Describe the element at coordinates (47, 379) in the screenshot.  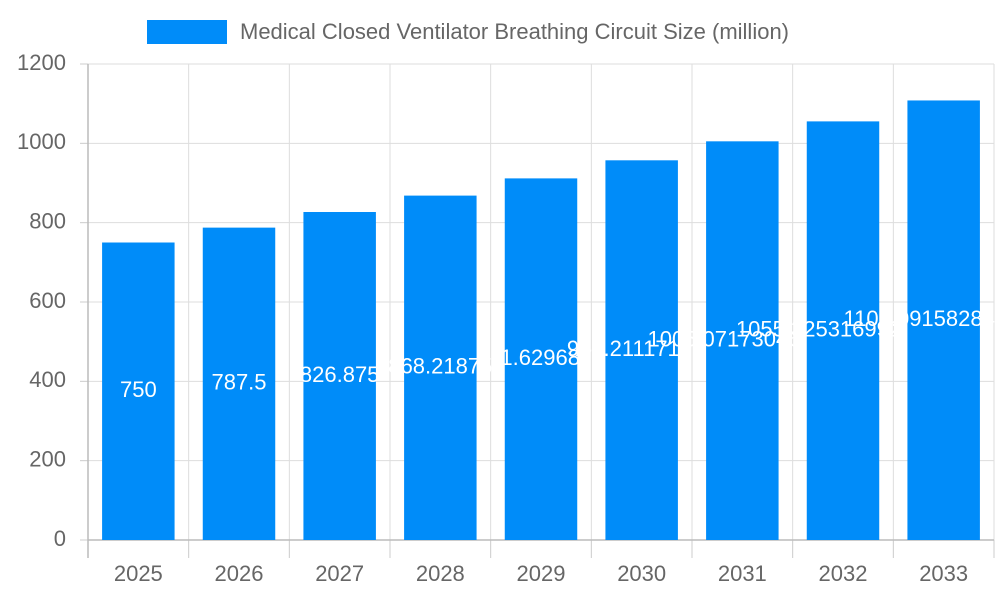
I see `y-tick-label: 400` at that location.